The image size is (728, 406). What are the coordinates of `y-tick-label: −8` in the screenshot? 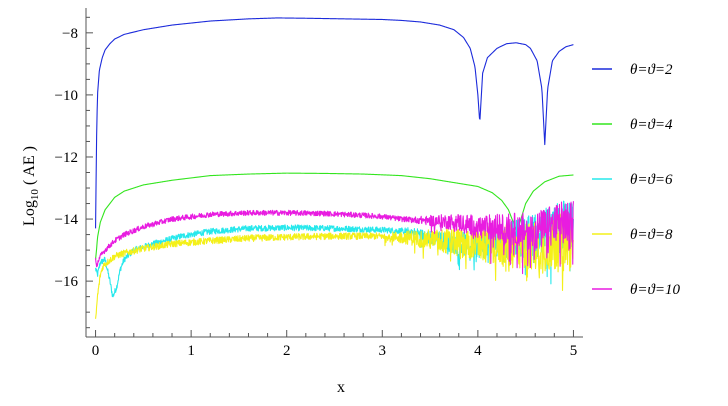 It's located at (70, 34).